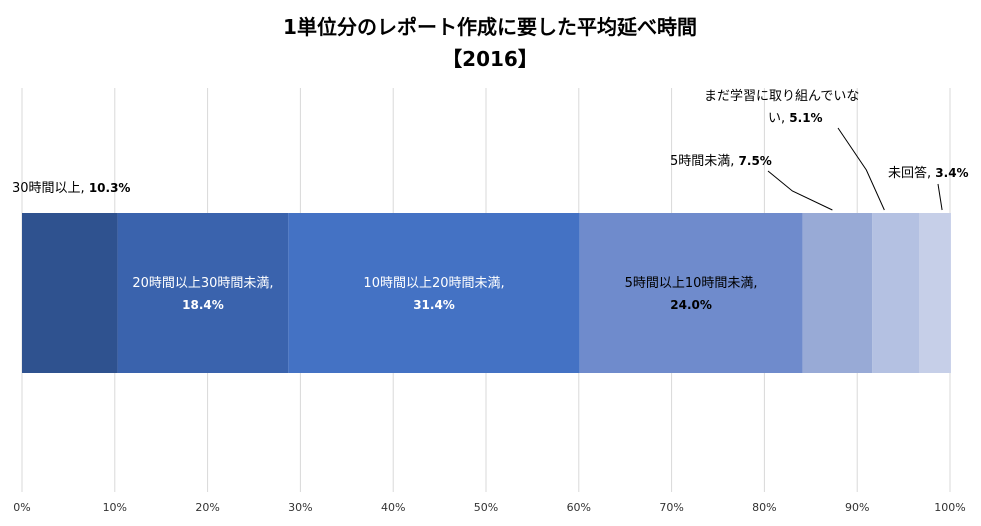 The width and height of the screenshot is (981, 526). I want to click on segment-label: い, 5.1%, so click(795, 118).